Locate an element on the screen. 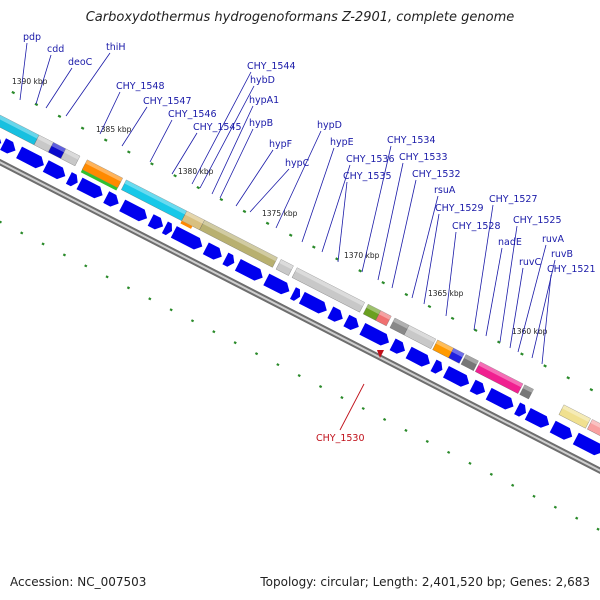  gene-label: CHY_1529 is located at coordinates (459, 208).